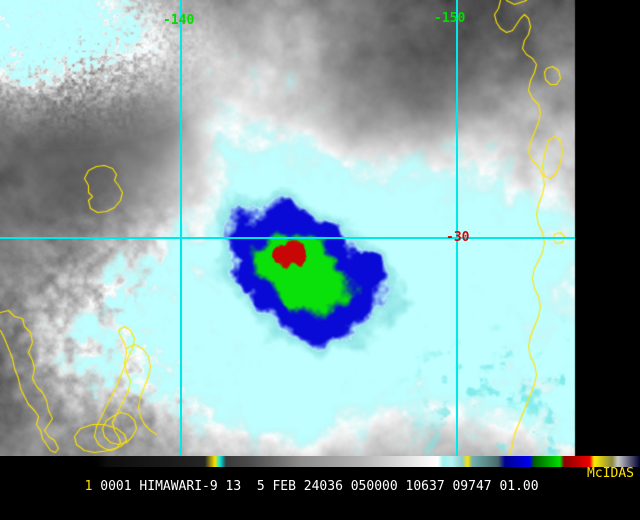 The width and height of the screenshot is (640, 520). What do you see at coordinates (610, 473) in the screenshot?
I see `mcidas-brand-label: McIDAS` at bounding box center [610, 473].